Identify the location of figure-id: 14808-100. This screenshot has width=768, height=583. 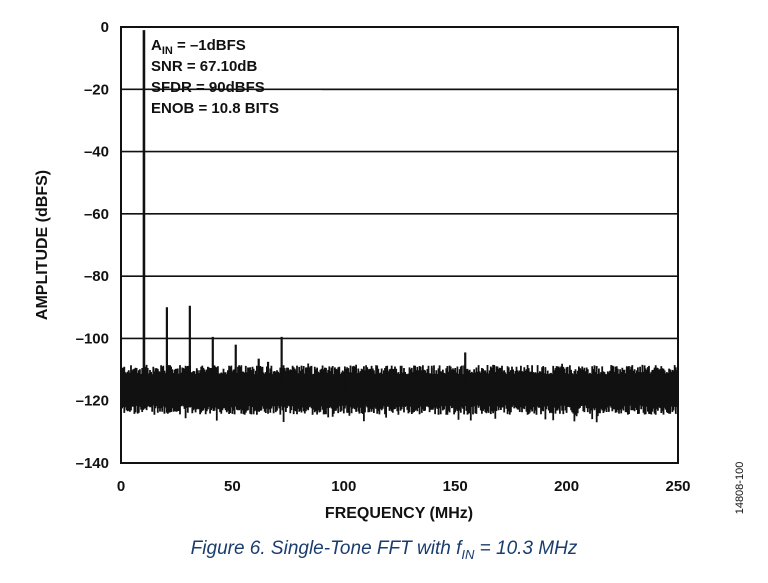
(740, 488).